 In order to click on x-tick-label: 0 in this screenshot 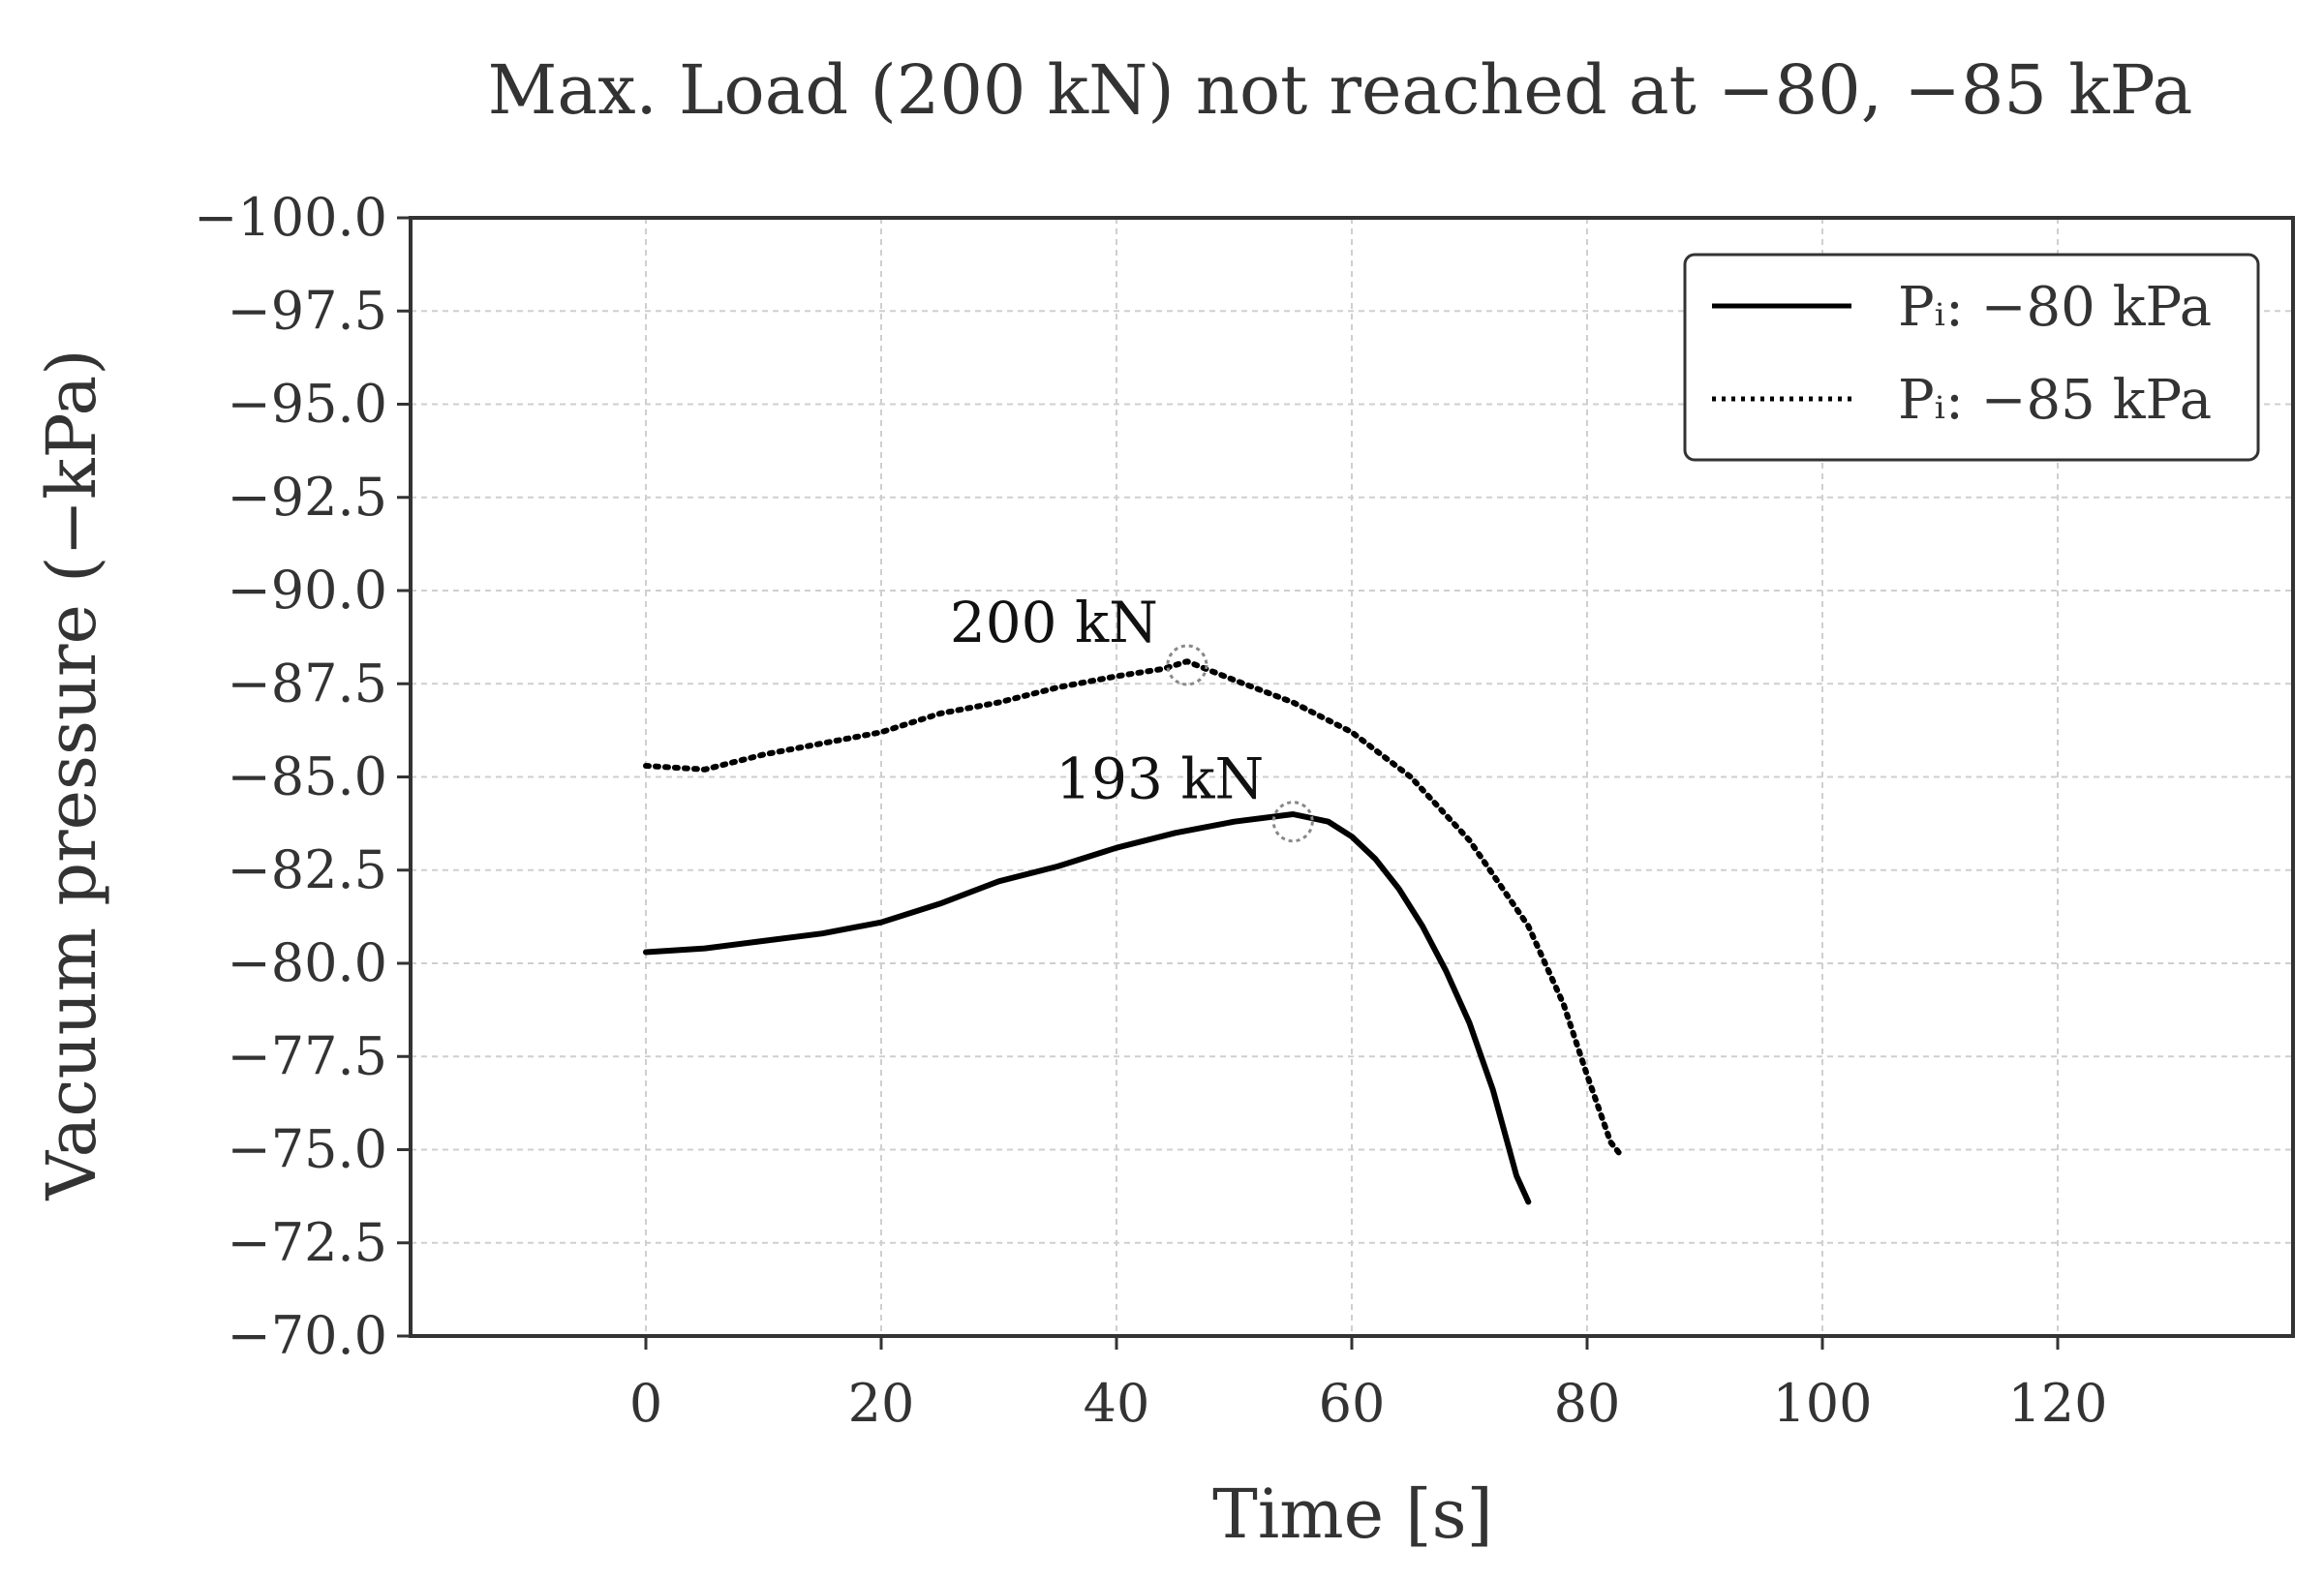, I will do `click(645, 1403)`.